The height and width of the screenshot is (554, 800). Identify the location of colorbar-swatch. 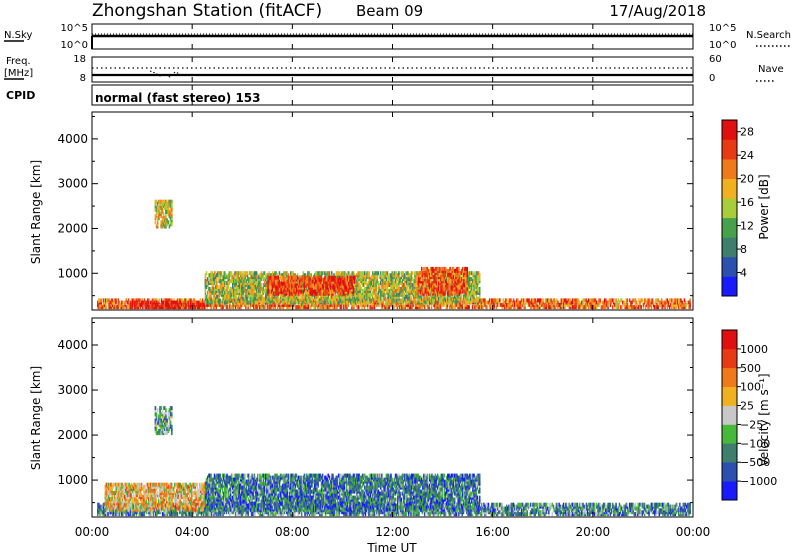
(729, 247).